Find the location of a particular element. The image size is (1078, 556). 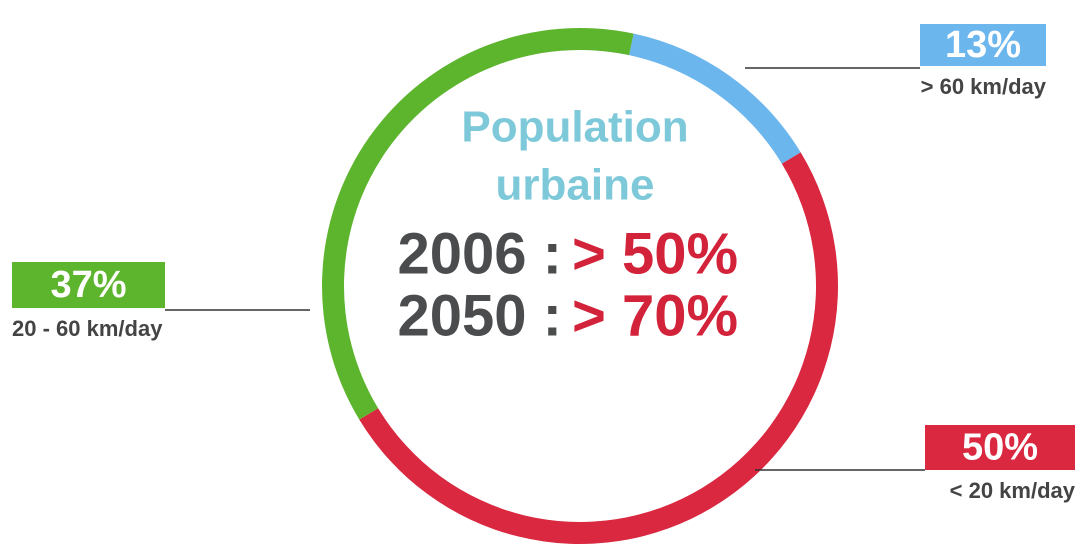

ring-segment is located at coordinates (715, 98).